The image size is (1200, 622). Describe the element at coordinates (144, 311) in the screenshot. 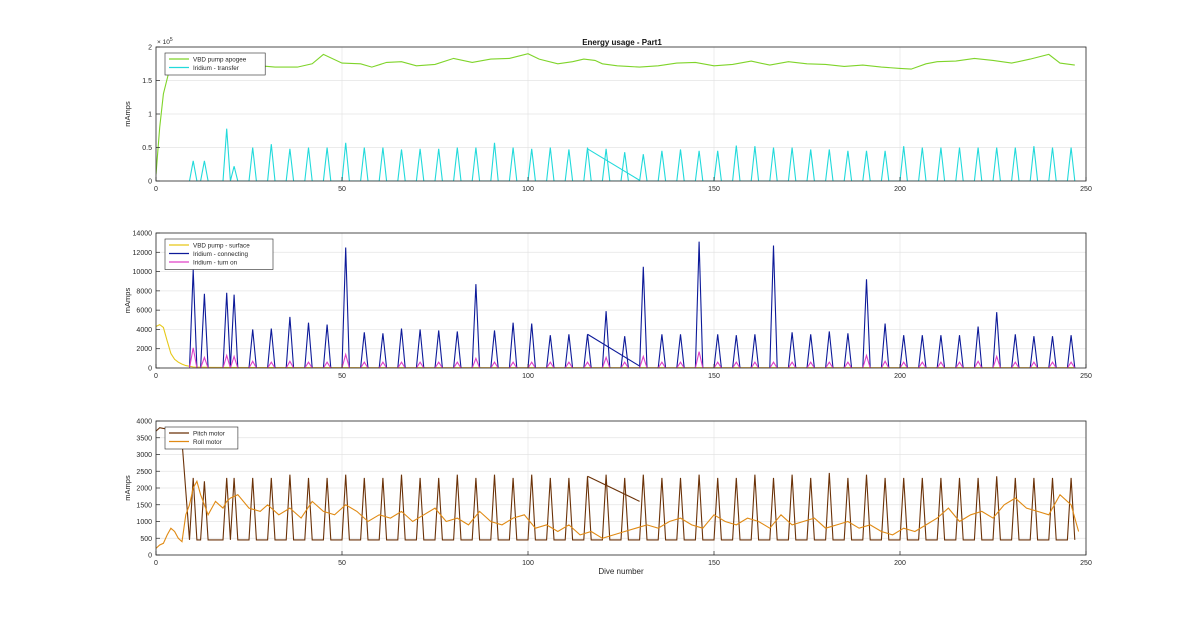

I see `y-tick-label: 6000` at that location.